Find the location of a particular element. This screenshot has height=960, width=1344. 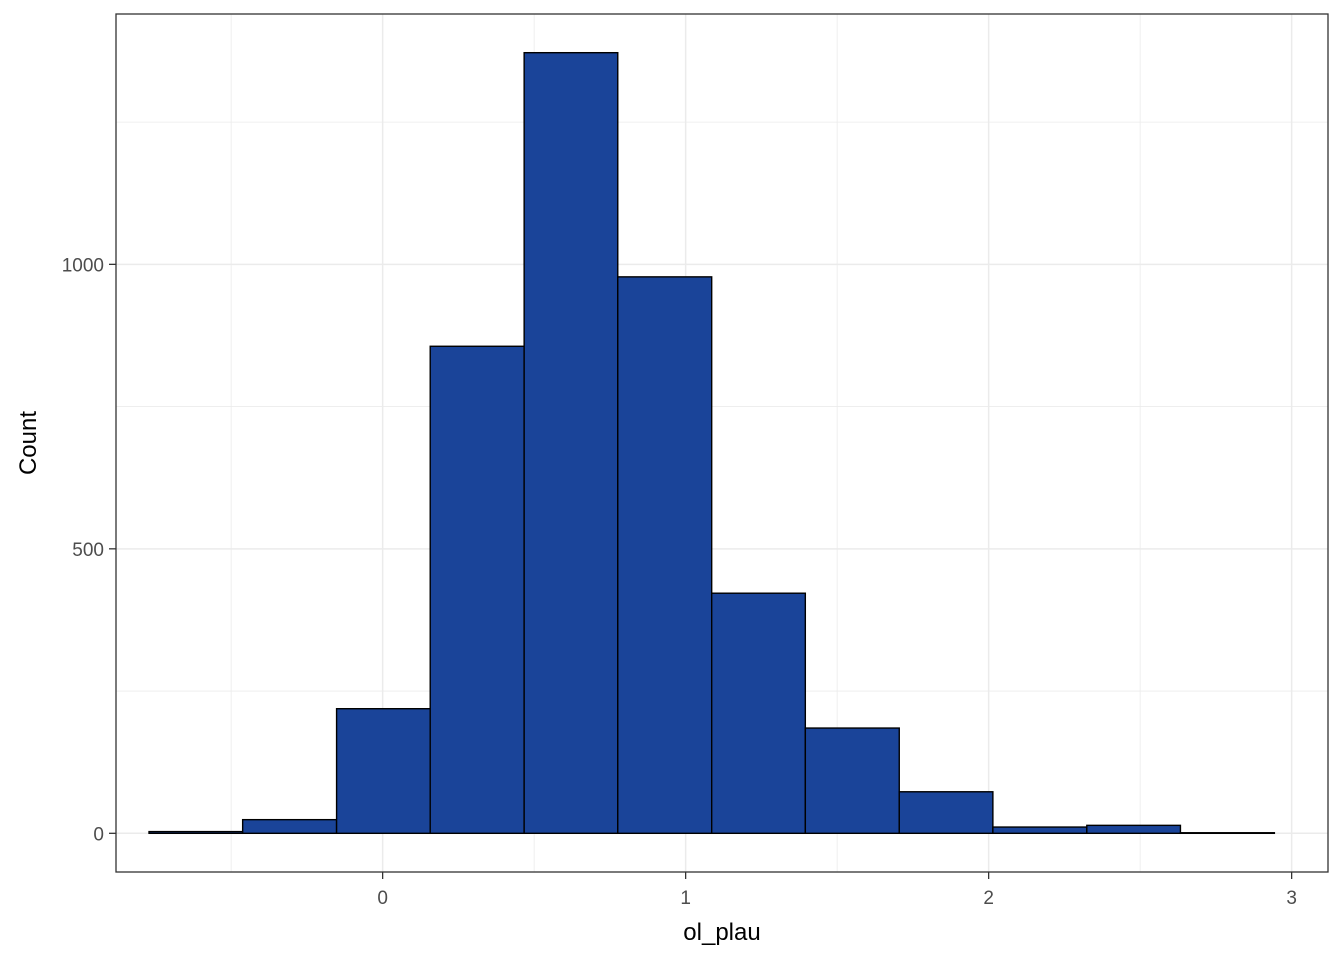

x-axis-title: ol_plau is located at coordinates (721, 932).